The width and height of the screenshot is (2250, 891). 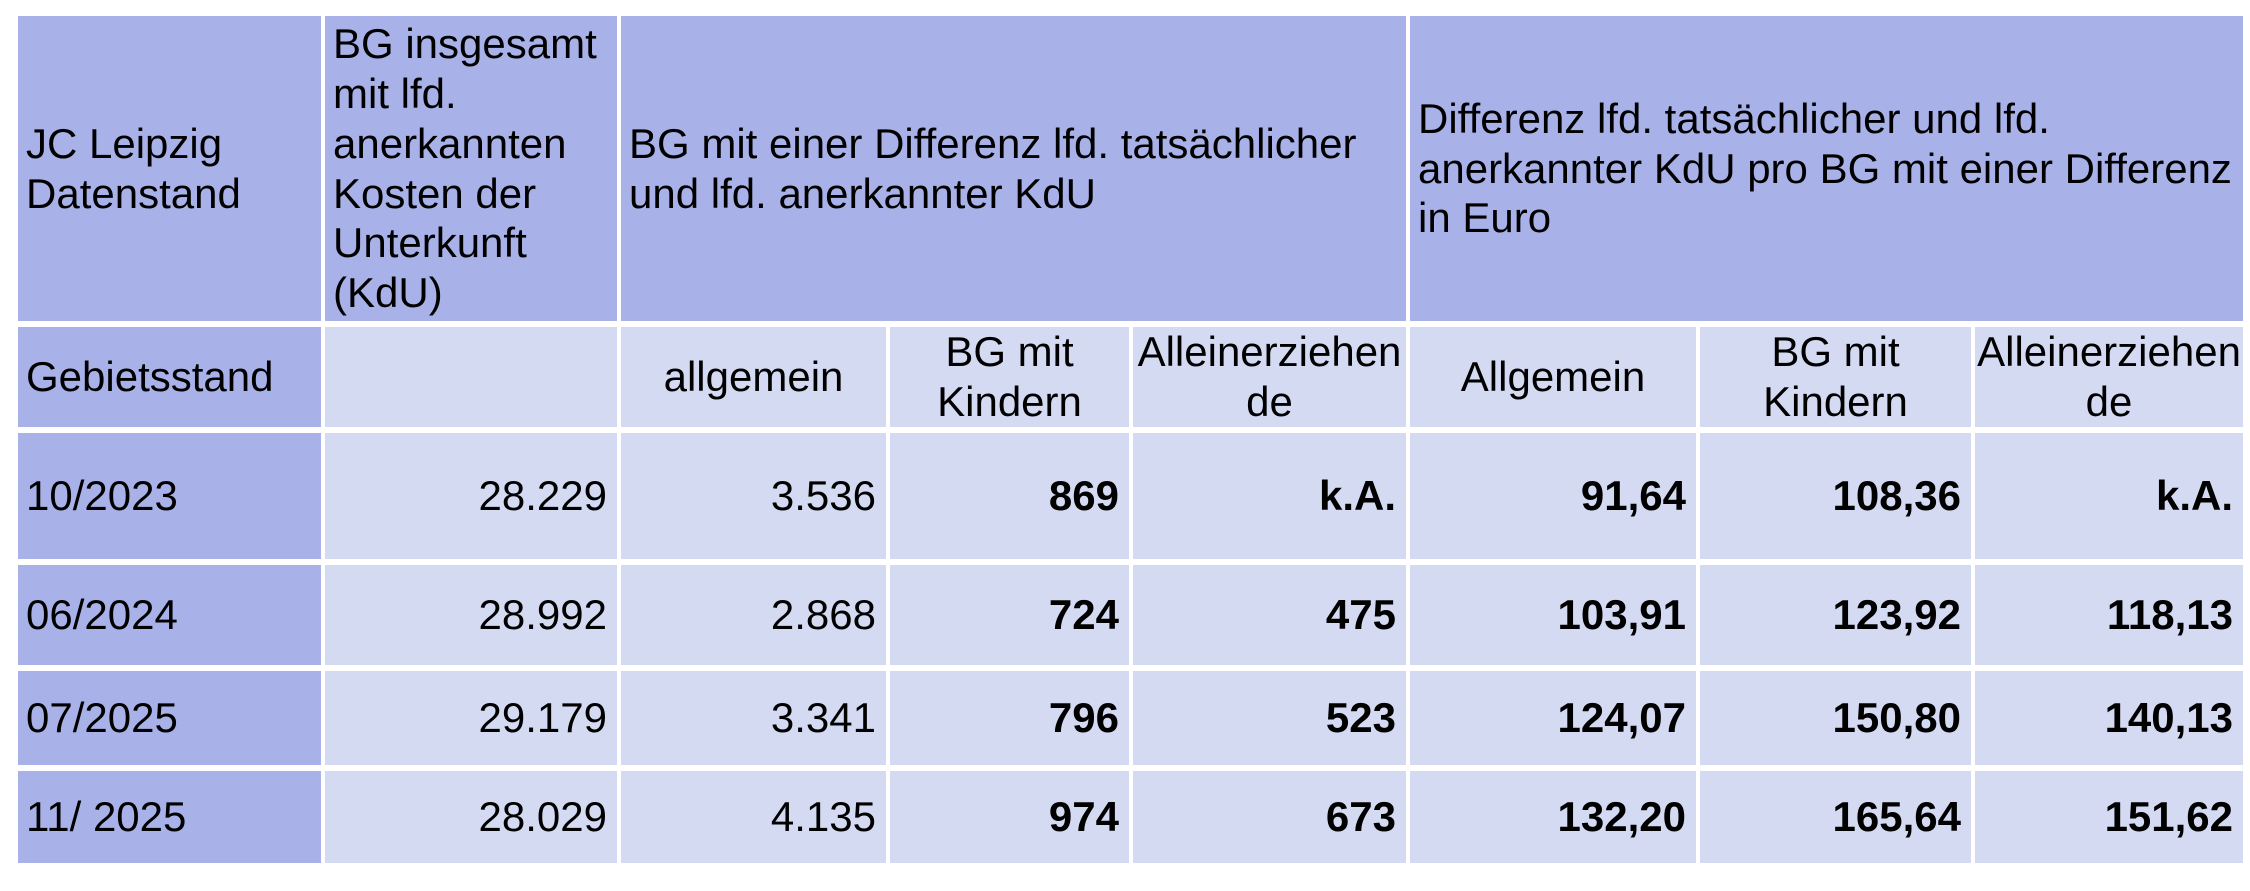 What do you see at coordinates (1009, 496) in the screenshot?
I see `data-cell: 869` at bounding box center [1009, 496].